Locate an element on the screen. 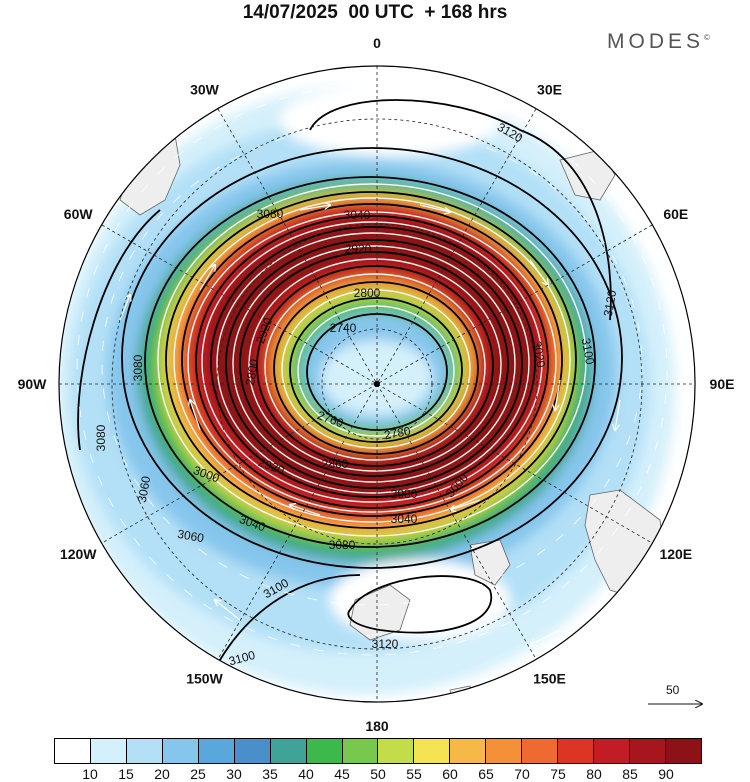  longitude-label: 150E is located at coordinates (549, 678).